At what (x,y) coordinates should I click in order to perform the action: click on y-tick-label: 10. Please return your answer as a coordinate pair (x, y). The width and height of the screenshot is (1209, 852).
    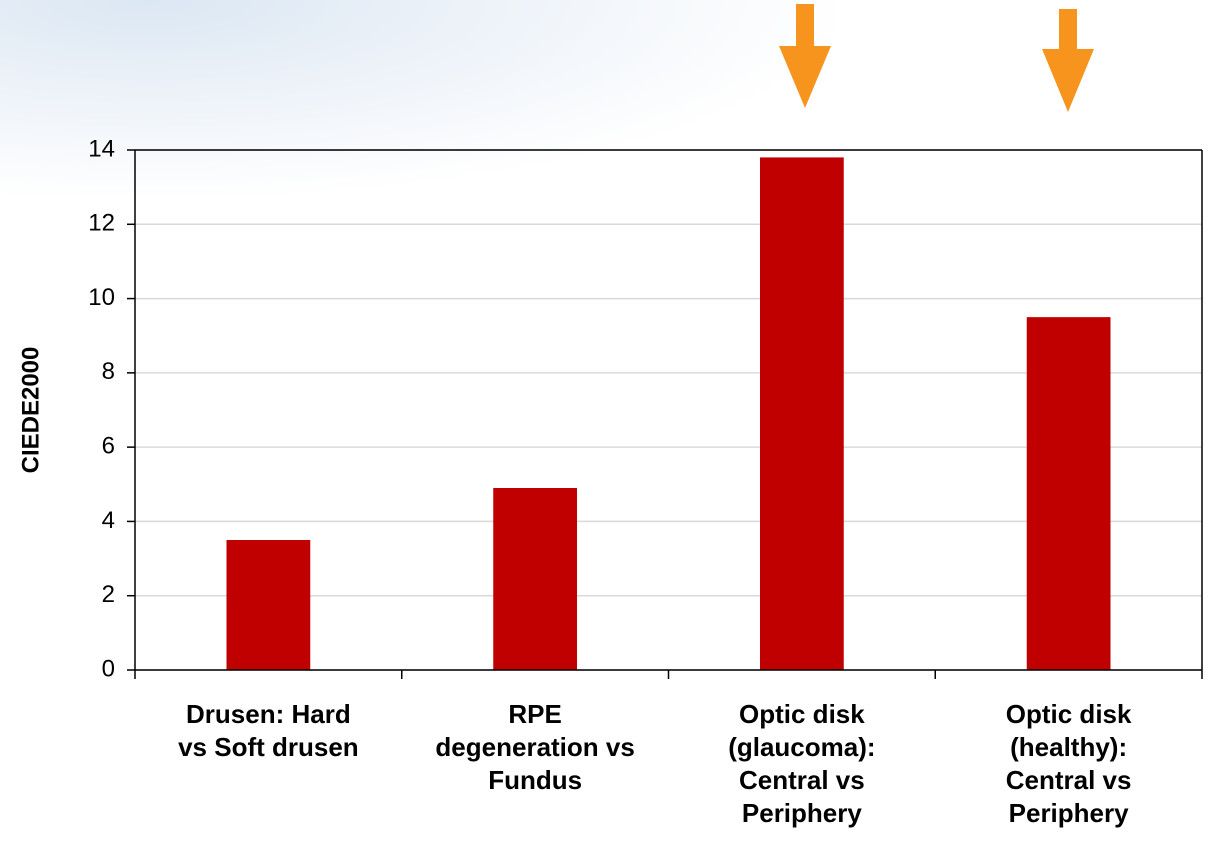
    Looking at the image, I should click on (101, 297).